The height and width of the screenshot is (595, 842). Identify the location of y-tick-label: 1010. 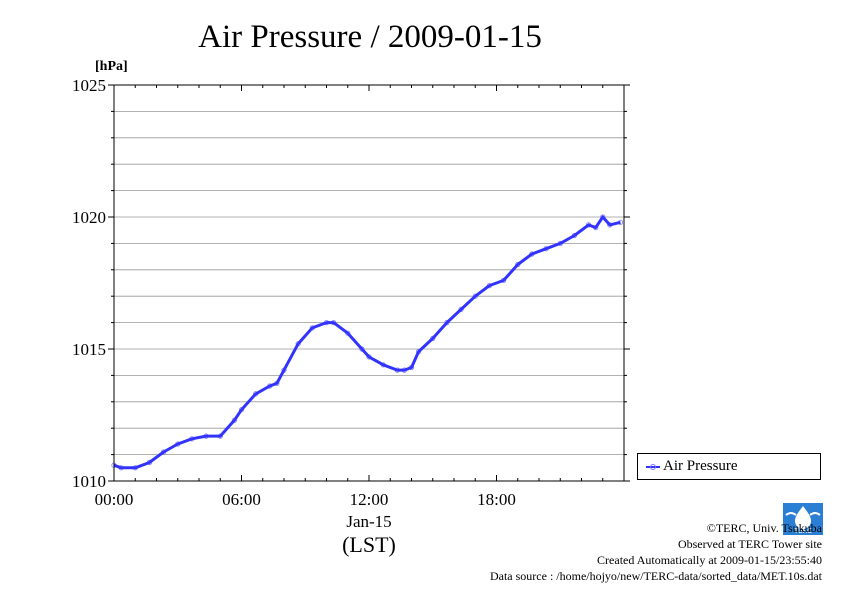
(89, 481).